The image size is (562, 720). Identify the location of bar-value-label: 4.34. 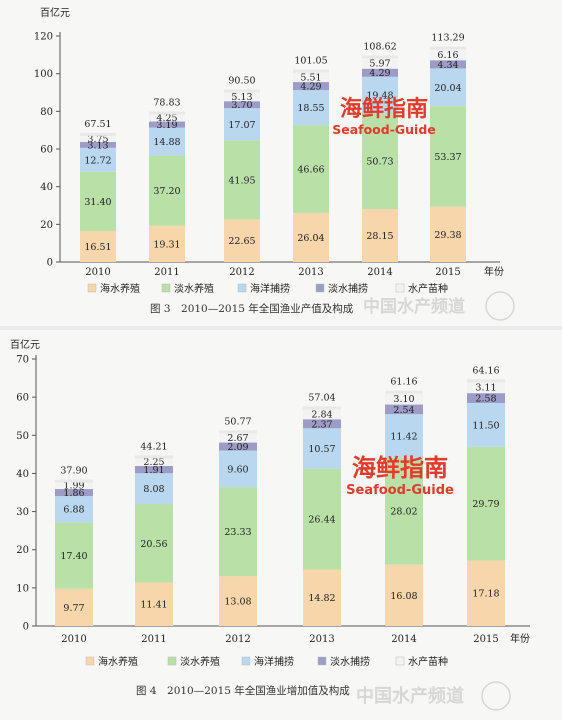
(447, 65).